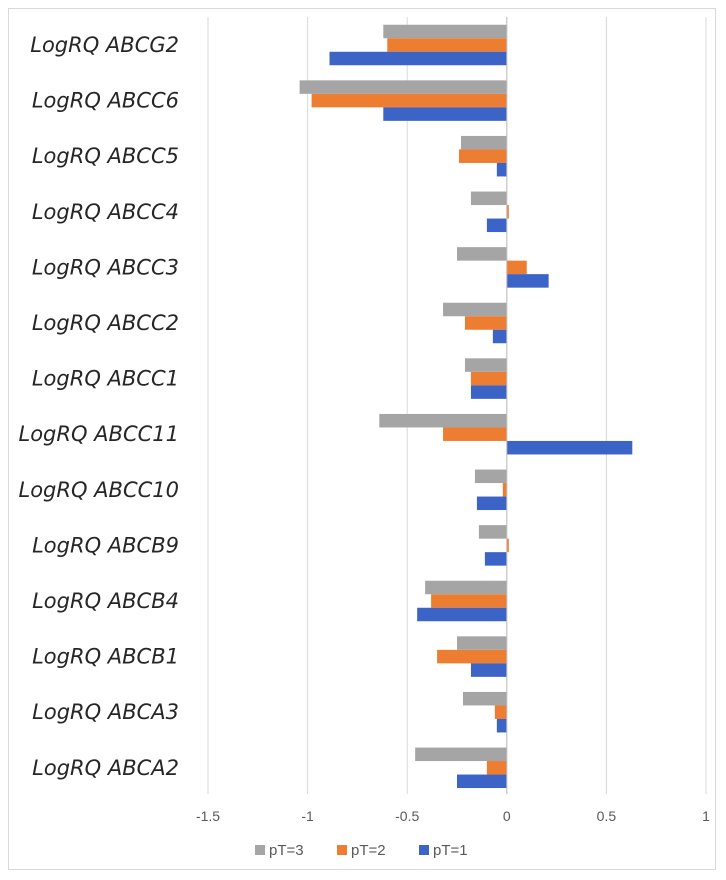 The image size is (726, 880). I want to click on x-tick-label: 0, so click(507, 816).